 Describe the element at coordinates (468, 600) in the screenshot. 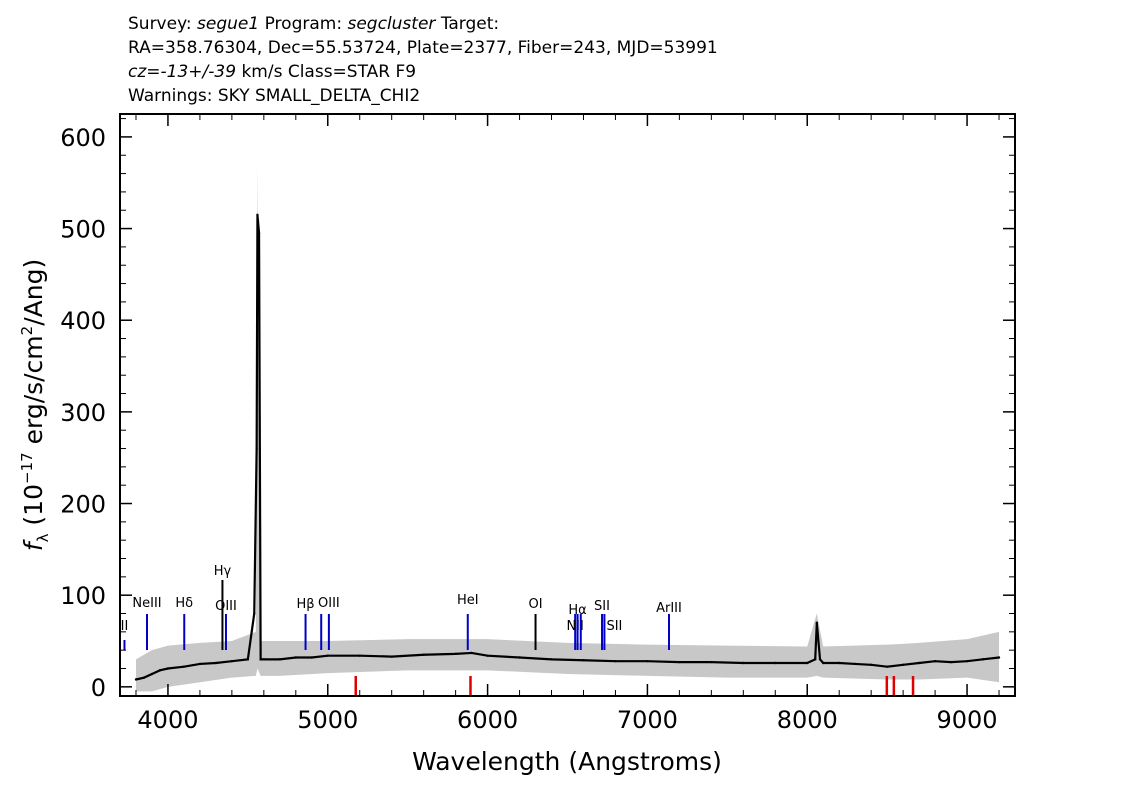

I see `emission-line-label: HeI` at that location.